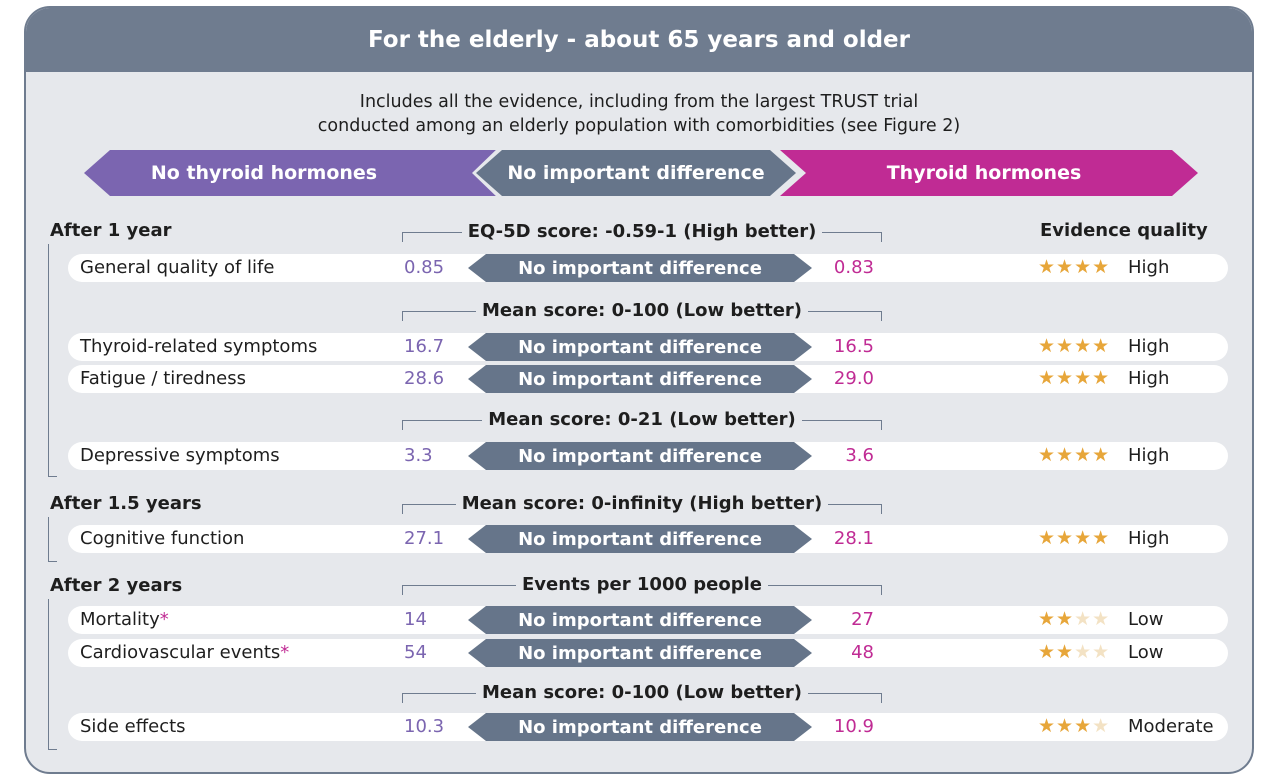 The image size is (1280, 784). I want to click on outcome-label: Fatigue / tiredness, so click(163, 378).